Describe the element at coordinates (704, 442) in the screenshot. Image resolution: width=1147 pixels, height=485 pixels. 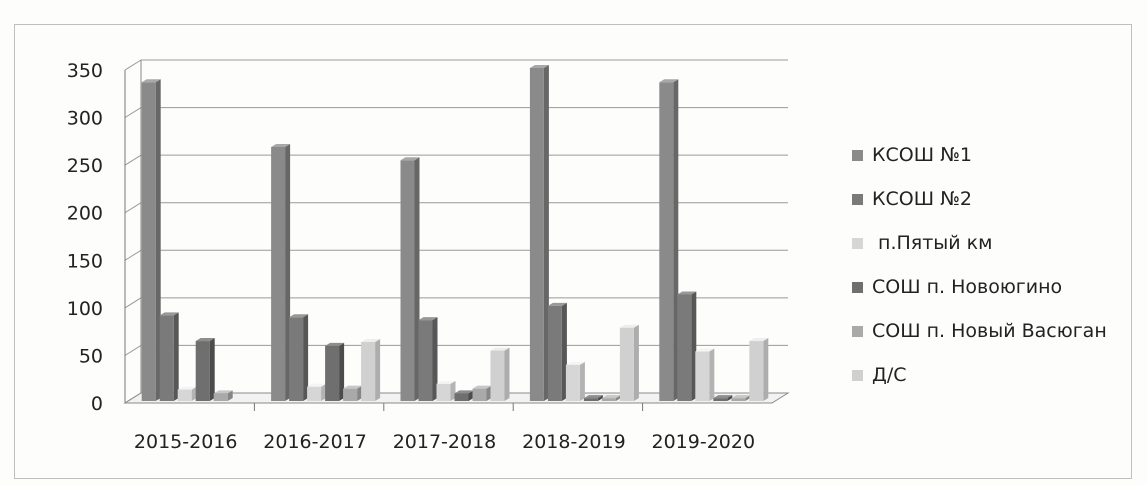
I see `x-tick-label: 2019-2020` at that location.